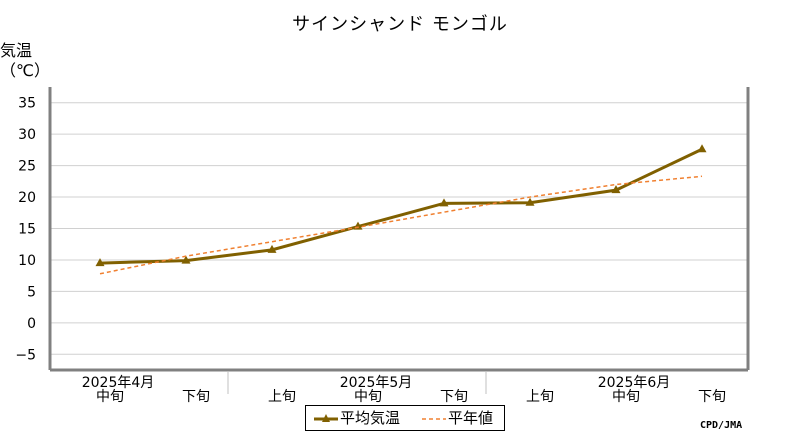 The width and height of the screenshot is (800, 440). Describe the element at coordinates (721, 425) in the screenshot. I see `credit-text: CPD/JMA` at that location.